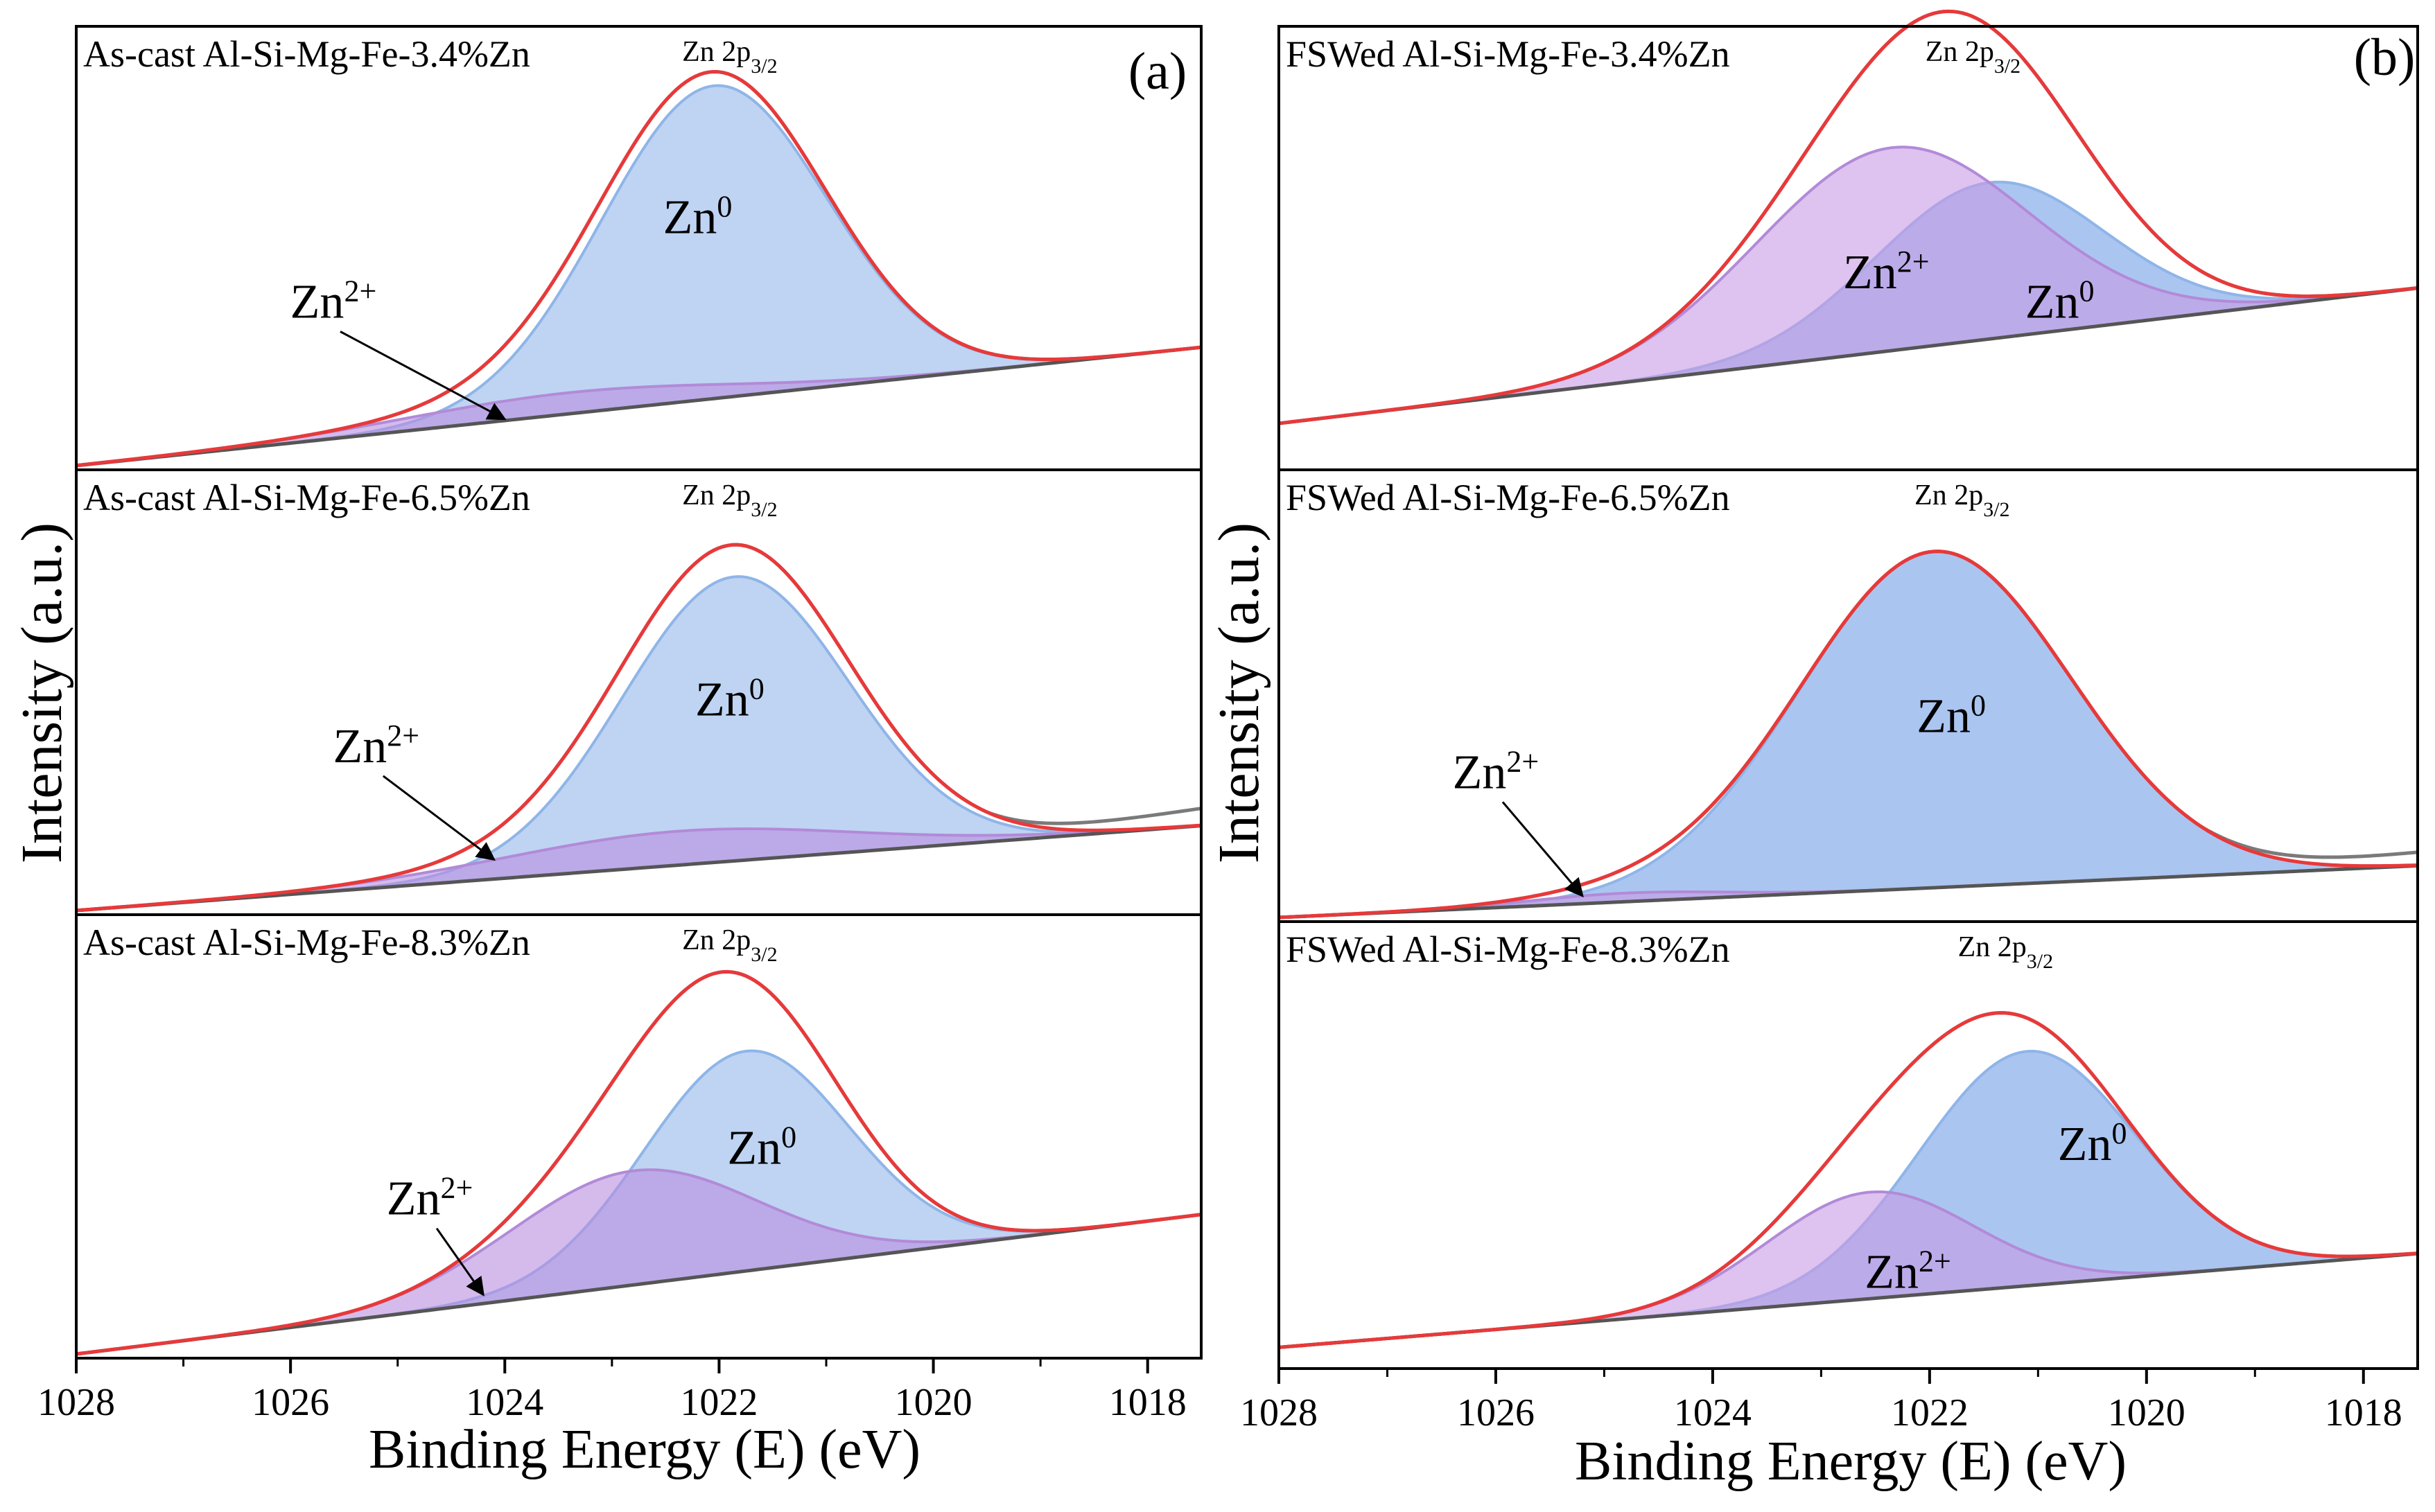  I want to click on sample-title: FSWed Al-Si-Mg-Fe-6.5%Zn, so click(1508, 498).